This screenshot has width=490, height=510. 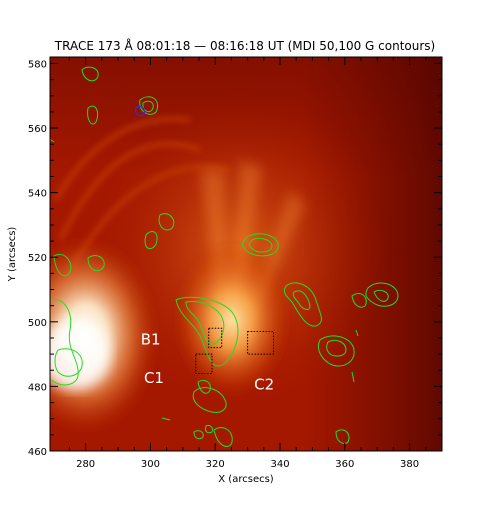 What do you see at coordinates (150, 464) in the screenshot?
I see `x-tick-label: 300` at bounding box center [150, 464].